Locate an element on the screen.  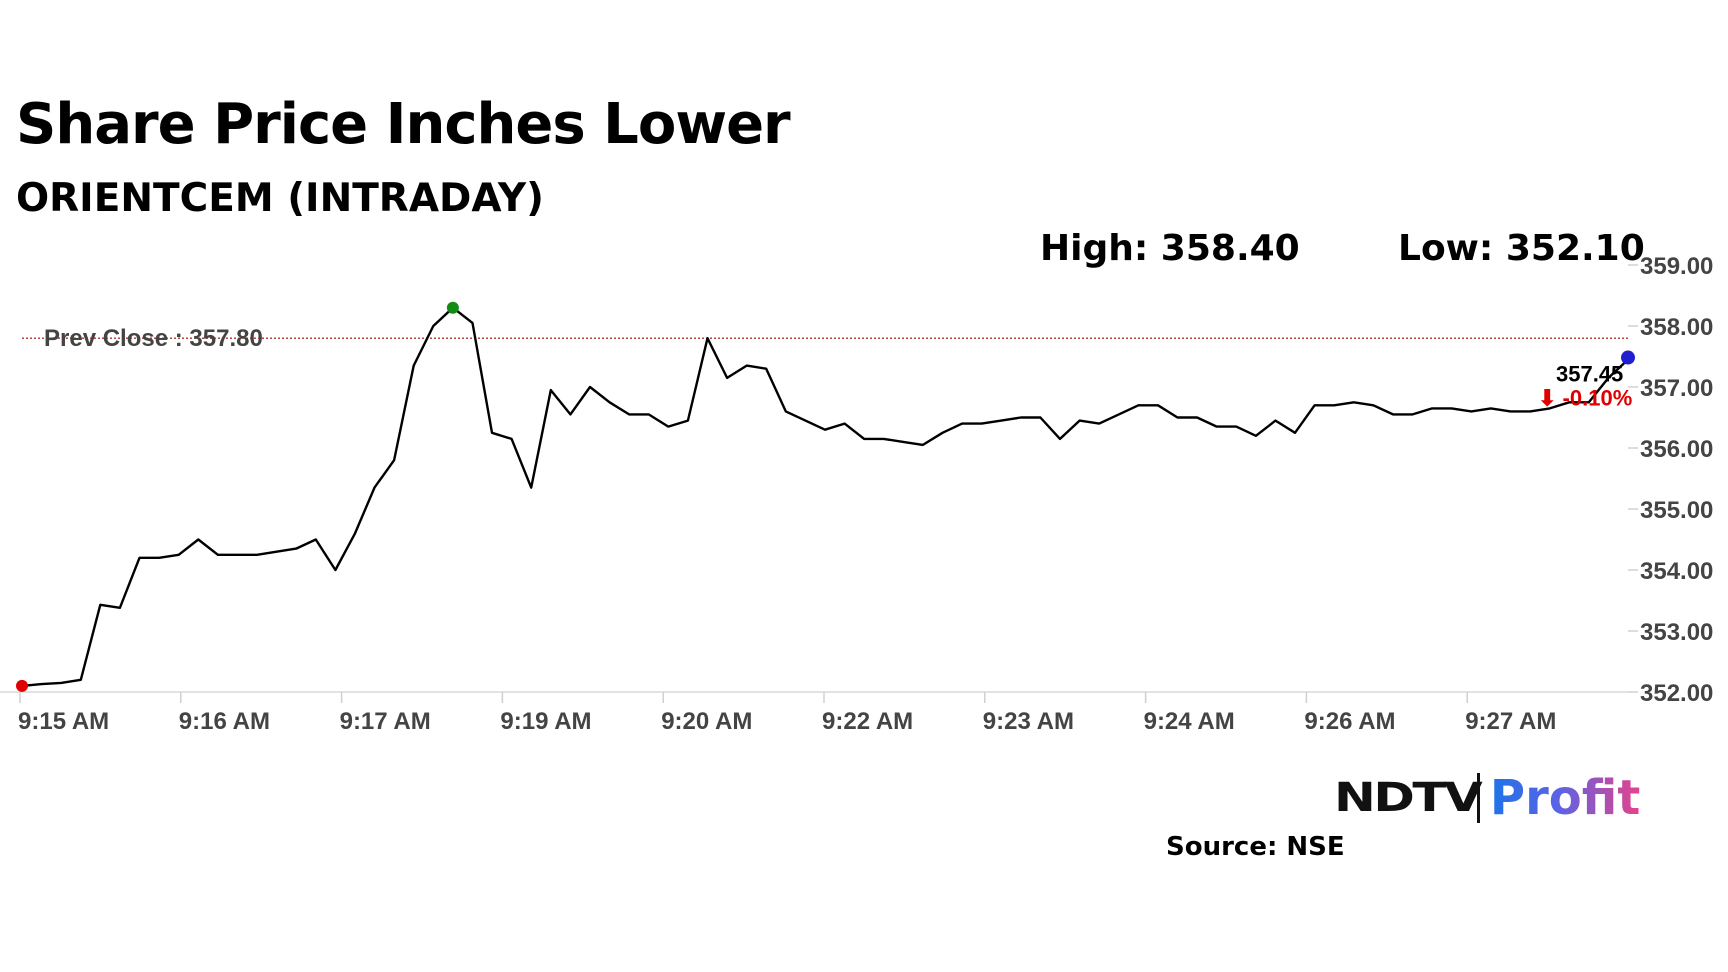
chart-title: Share Price Inches Lower is located at coordinates (403, 124).